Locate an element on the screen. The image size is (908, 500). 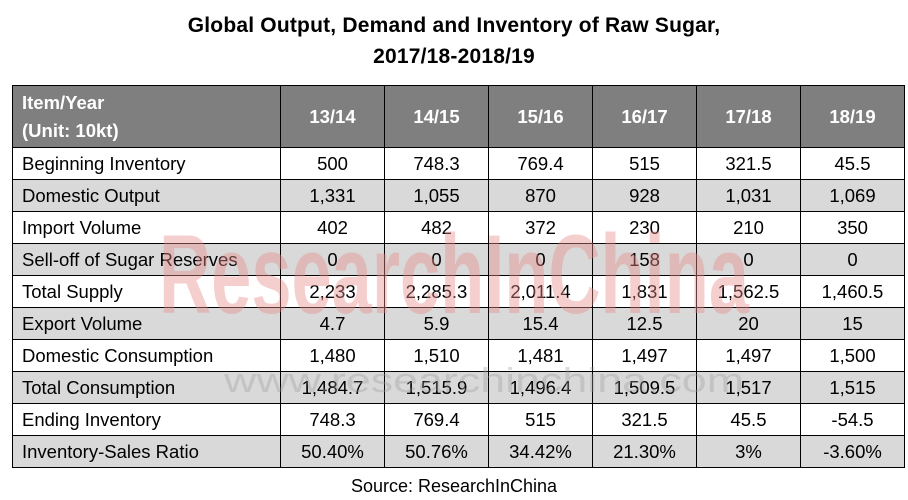
table-cell: 1,515.9 is located at coordinates (436, 387).